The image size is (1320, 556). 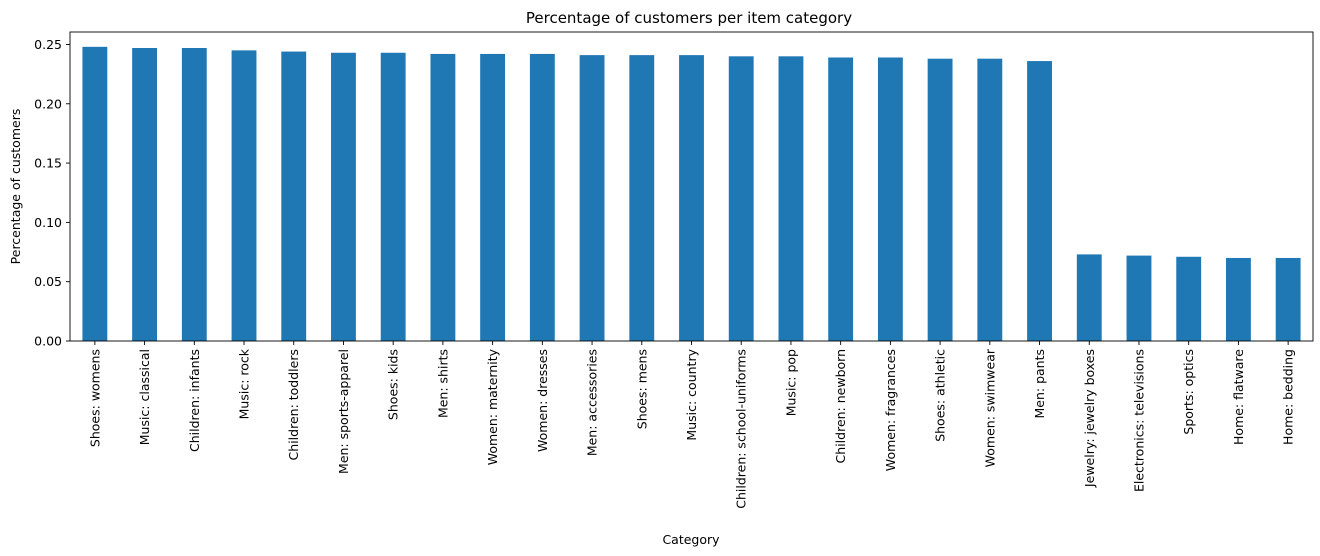 What do you see at coordinates (840, 406) in the screenshot?
I see `x-tick-label: Children: newborn` at bounding box center [840, 406].